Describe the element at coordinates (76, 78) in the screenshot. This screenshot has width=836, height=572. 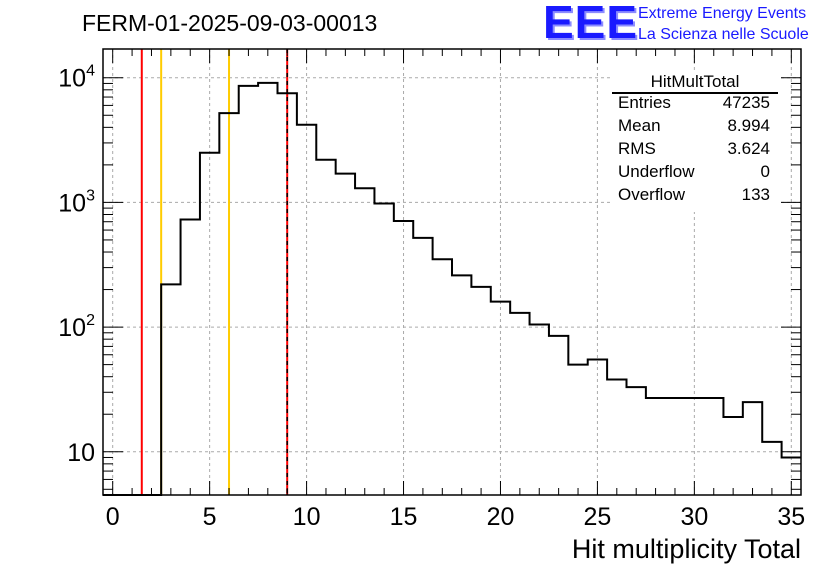
I see `y-tick-label: 10⁴` at that location.